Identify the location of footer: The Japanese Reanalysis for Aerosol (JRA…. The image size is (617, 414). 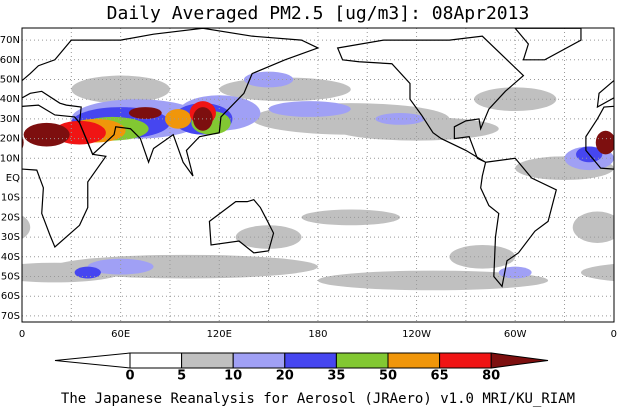
(318, 399).